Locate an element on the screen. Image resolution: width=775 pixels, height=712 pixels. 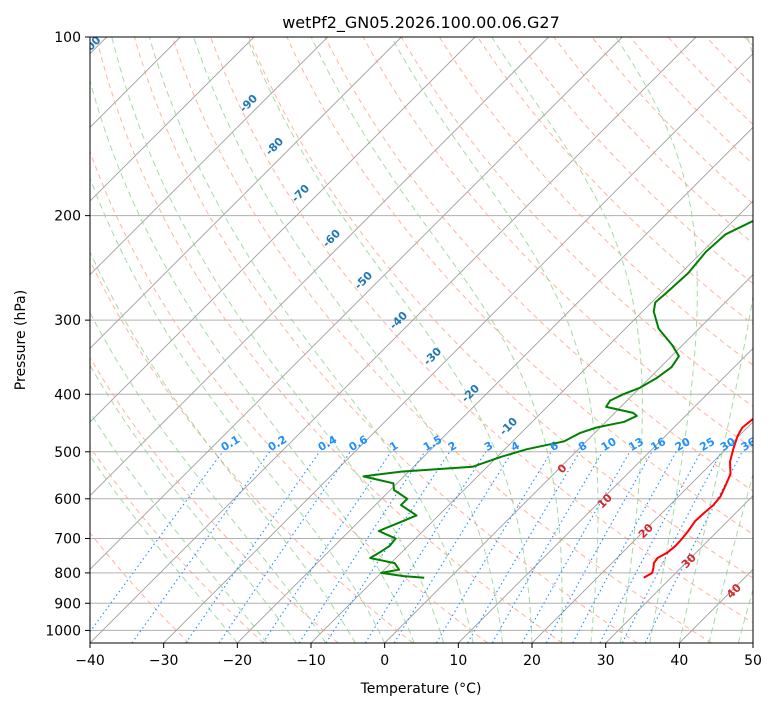
x-tick-label: 0 is located at coordinates (384, 661).